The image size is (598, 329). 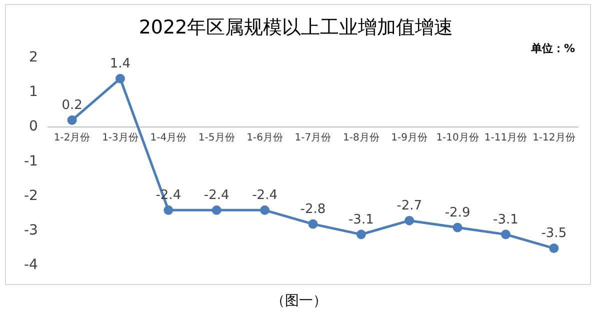 What do you see at coordinates (31, 265) in the screenshot?
I see `y-tick-label: -4` at bounding box center [31, 265].